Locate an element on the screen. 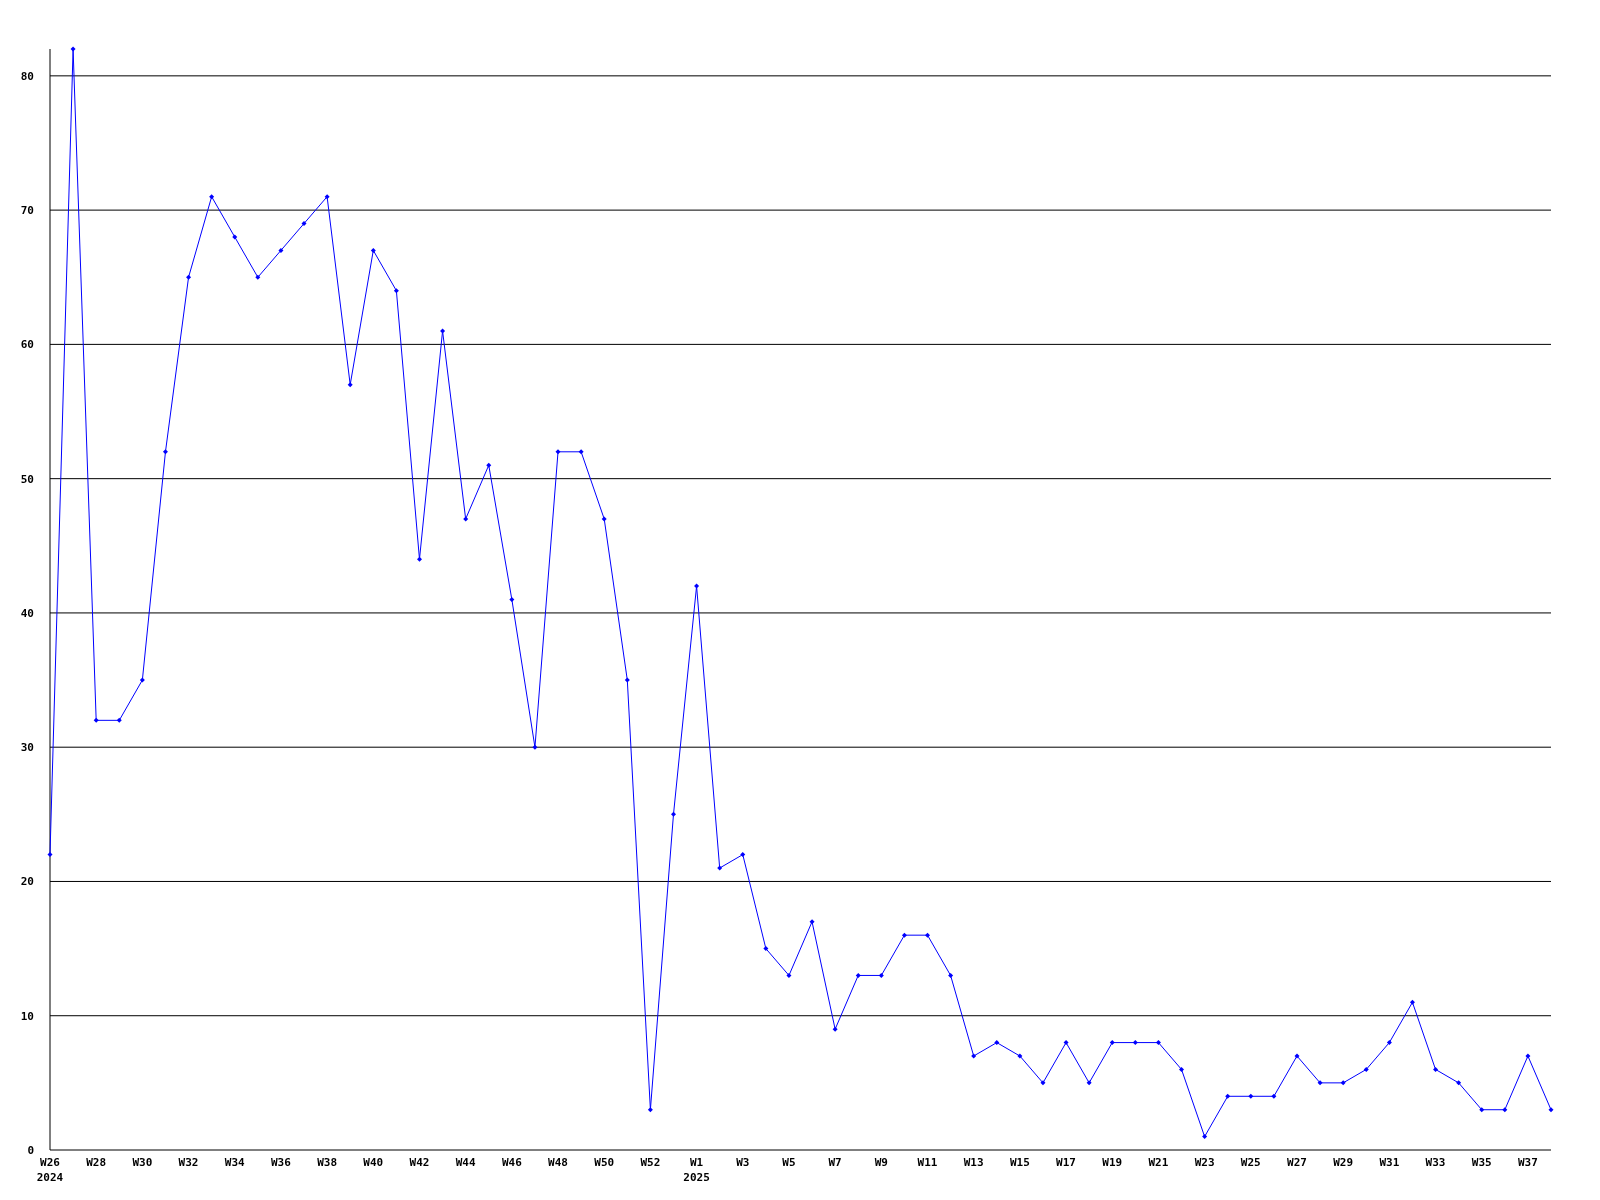 The image size is (1600, 1200). x-tick-label: W36 is located at coordinates (281, 1162).